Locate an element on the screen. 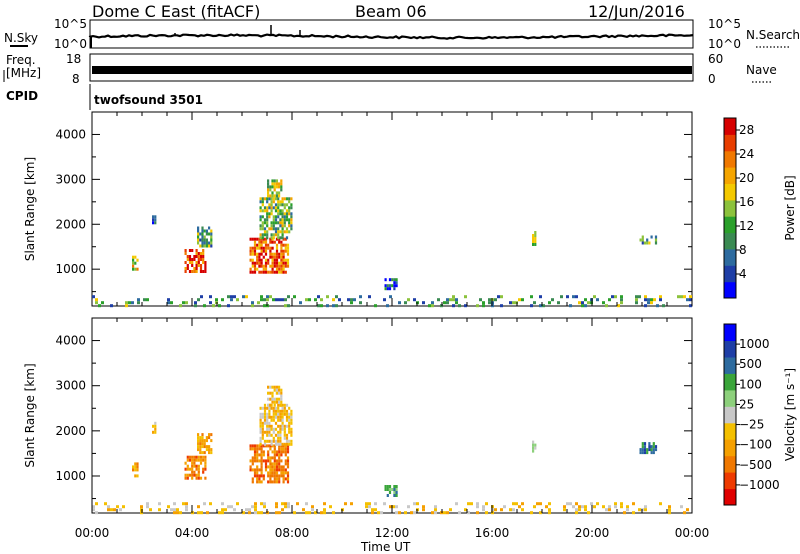 The height and width of the screenshot is (554, 800). colorbar-frame is located at coordinates (730, 414).